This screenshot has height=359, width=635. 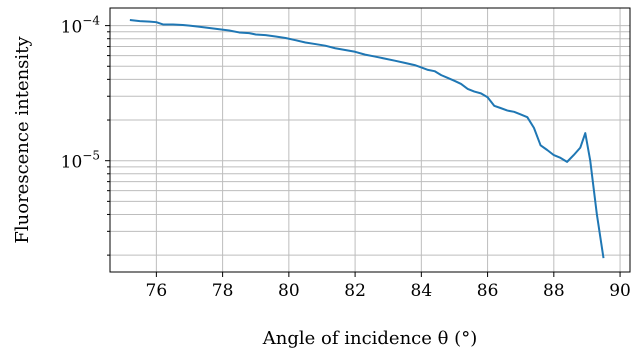 What do you see at coordinates (369, 338) in the screenshot?
I see `x-axis-label: Angle of incidence θ (°)` at bounding box center [369, 338].